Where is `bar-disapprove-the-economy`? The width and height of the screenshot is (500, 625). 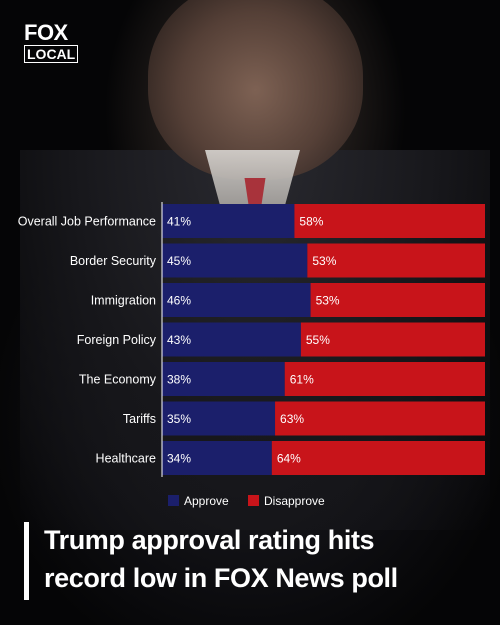 bar-disapprove-the-economy is located at coordinates (384, 379).